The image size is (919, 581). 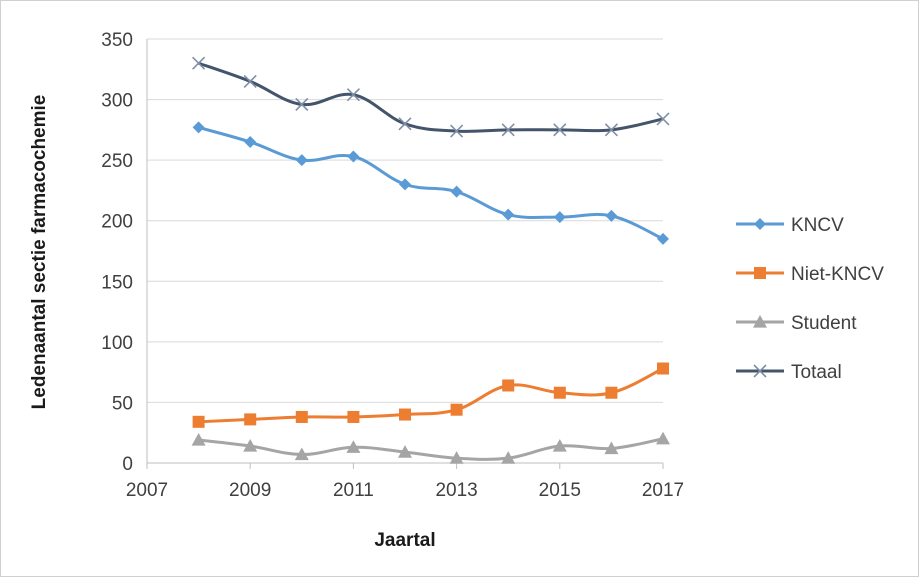 What do you see at coordinates (117, 161) in the screenshot?
I see `y-tick-label-250: 250` at bounding box center [117, 161].